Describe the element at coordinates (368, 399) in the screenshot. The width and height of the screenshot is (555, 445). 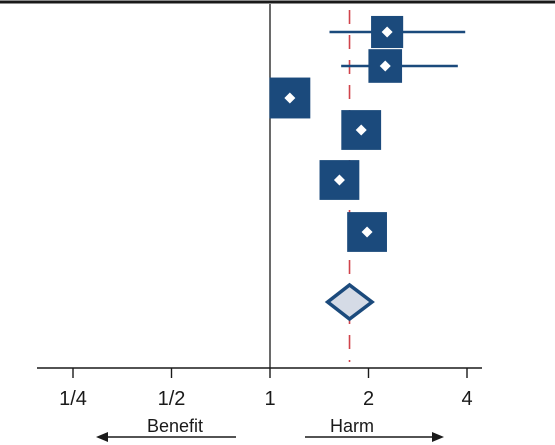
I see `x-tick-label: 2` at that location.